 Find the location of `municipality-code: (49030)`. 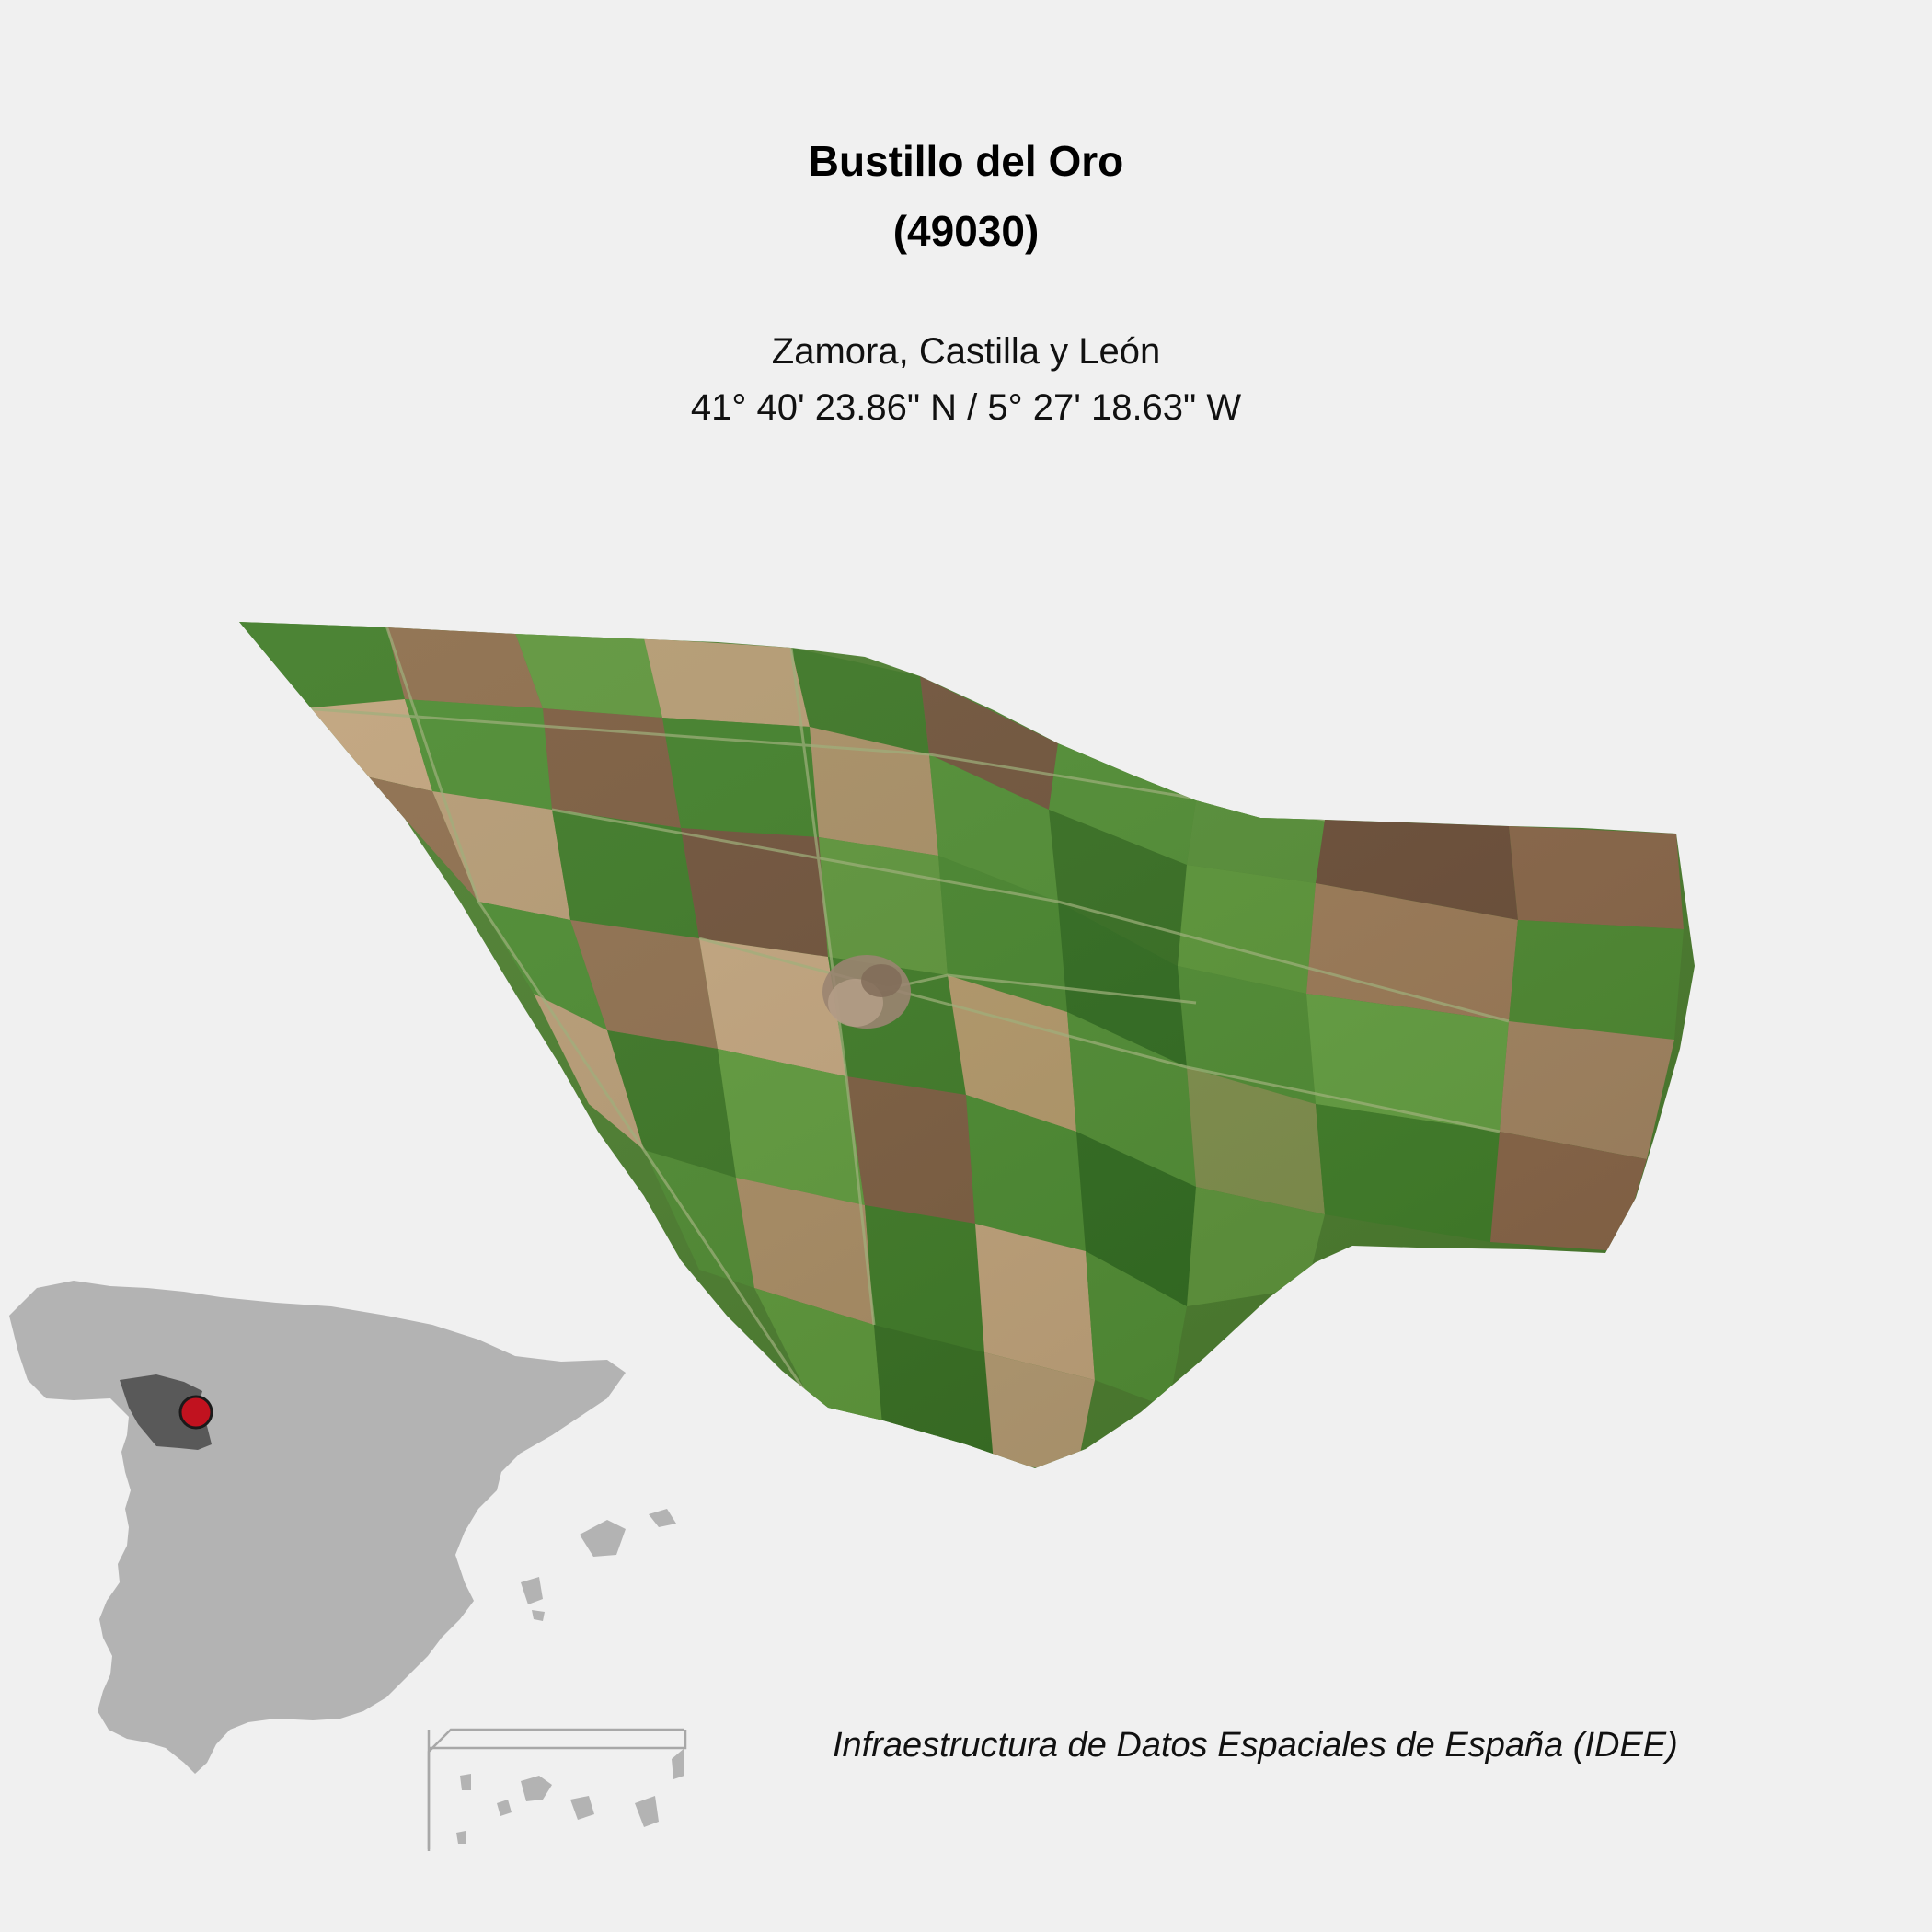

municipality-code: (49030) is located at coordinates (966, 231).